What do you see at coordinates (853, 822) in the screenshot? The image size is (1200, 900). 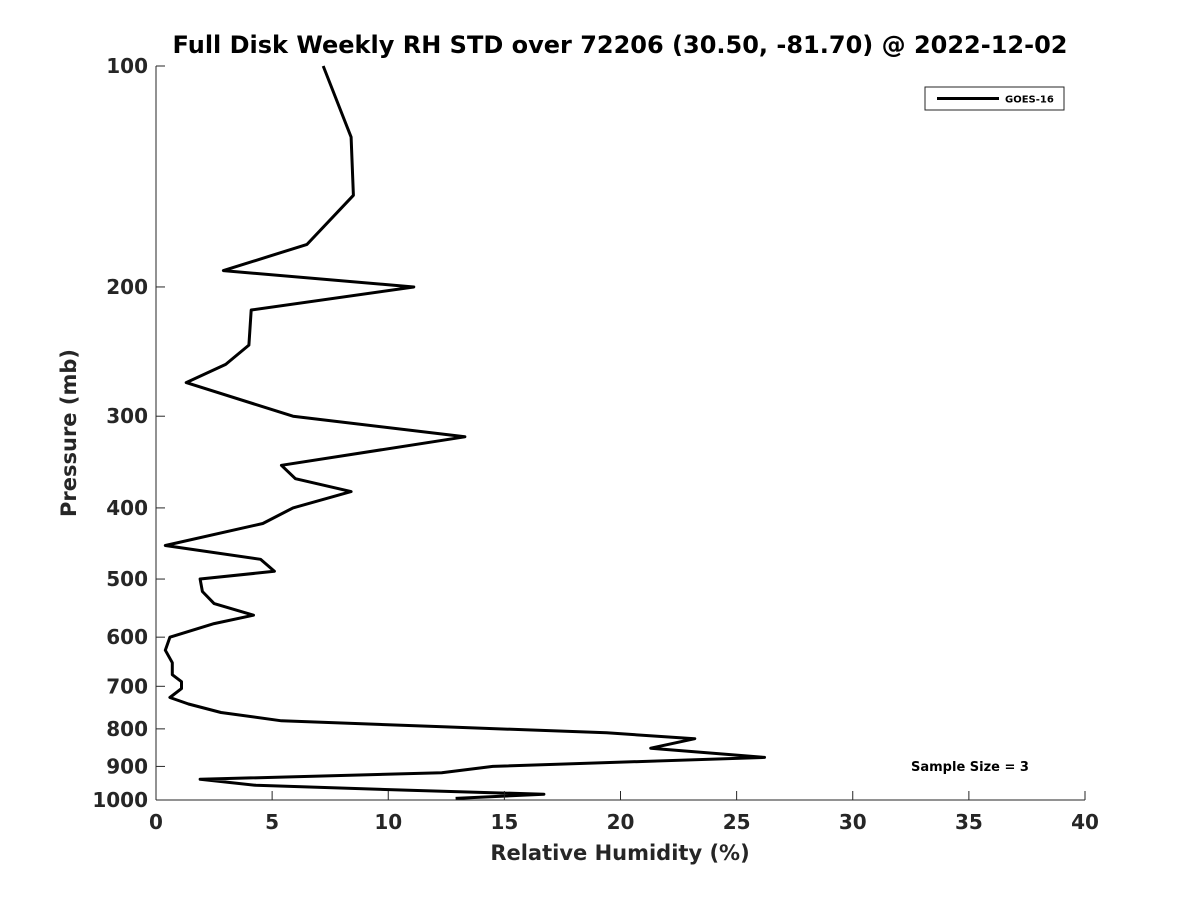 I see `x-tick-label: 30` at bounding box center [853, 822].